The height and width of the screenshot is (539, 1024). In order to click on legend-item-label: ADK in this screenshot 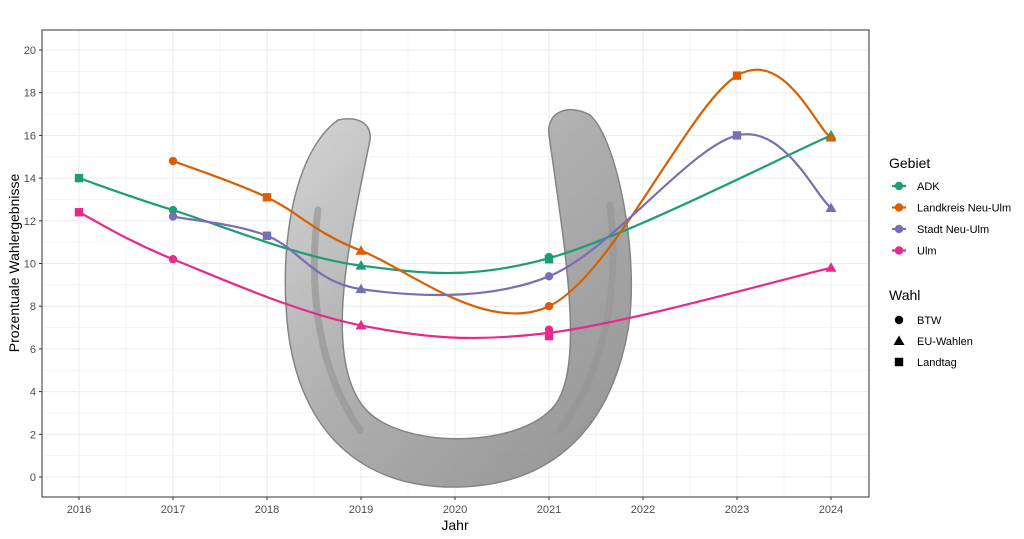, I will do `click(928, 187)`.